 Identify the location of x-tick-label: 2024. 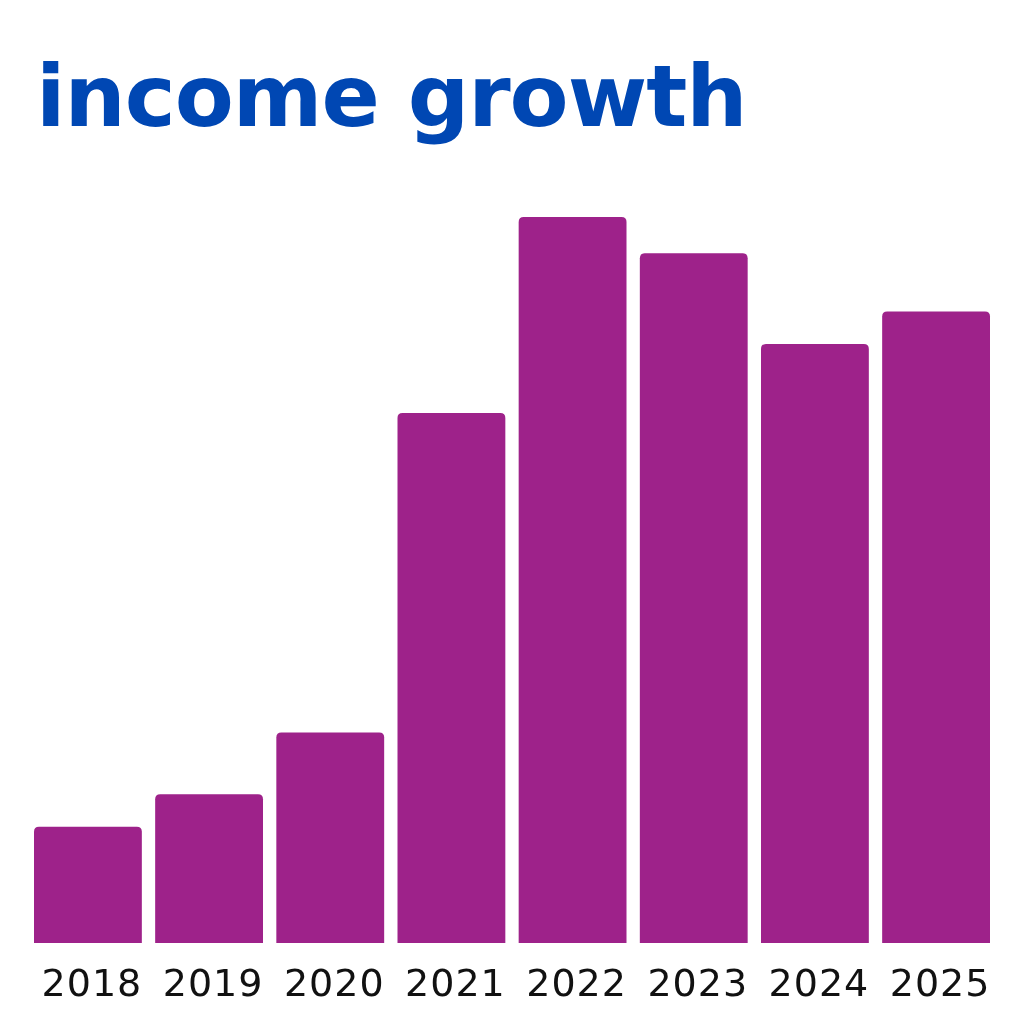
(819, 983).